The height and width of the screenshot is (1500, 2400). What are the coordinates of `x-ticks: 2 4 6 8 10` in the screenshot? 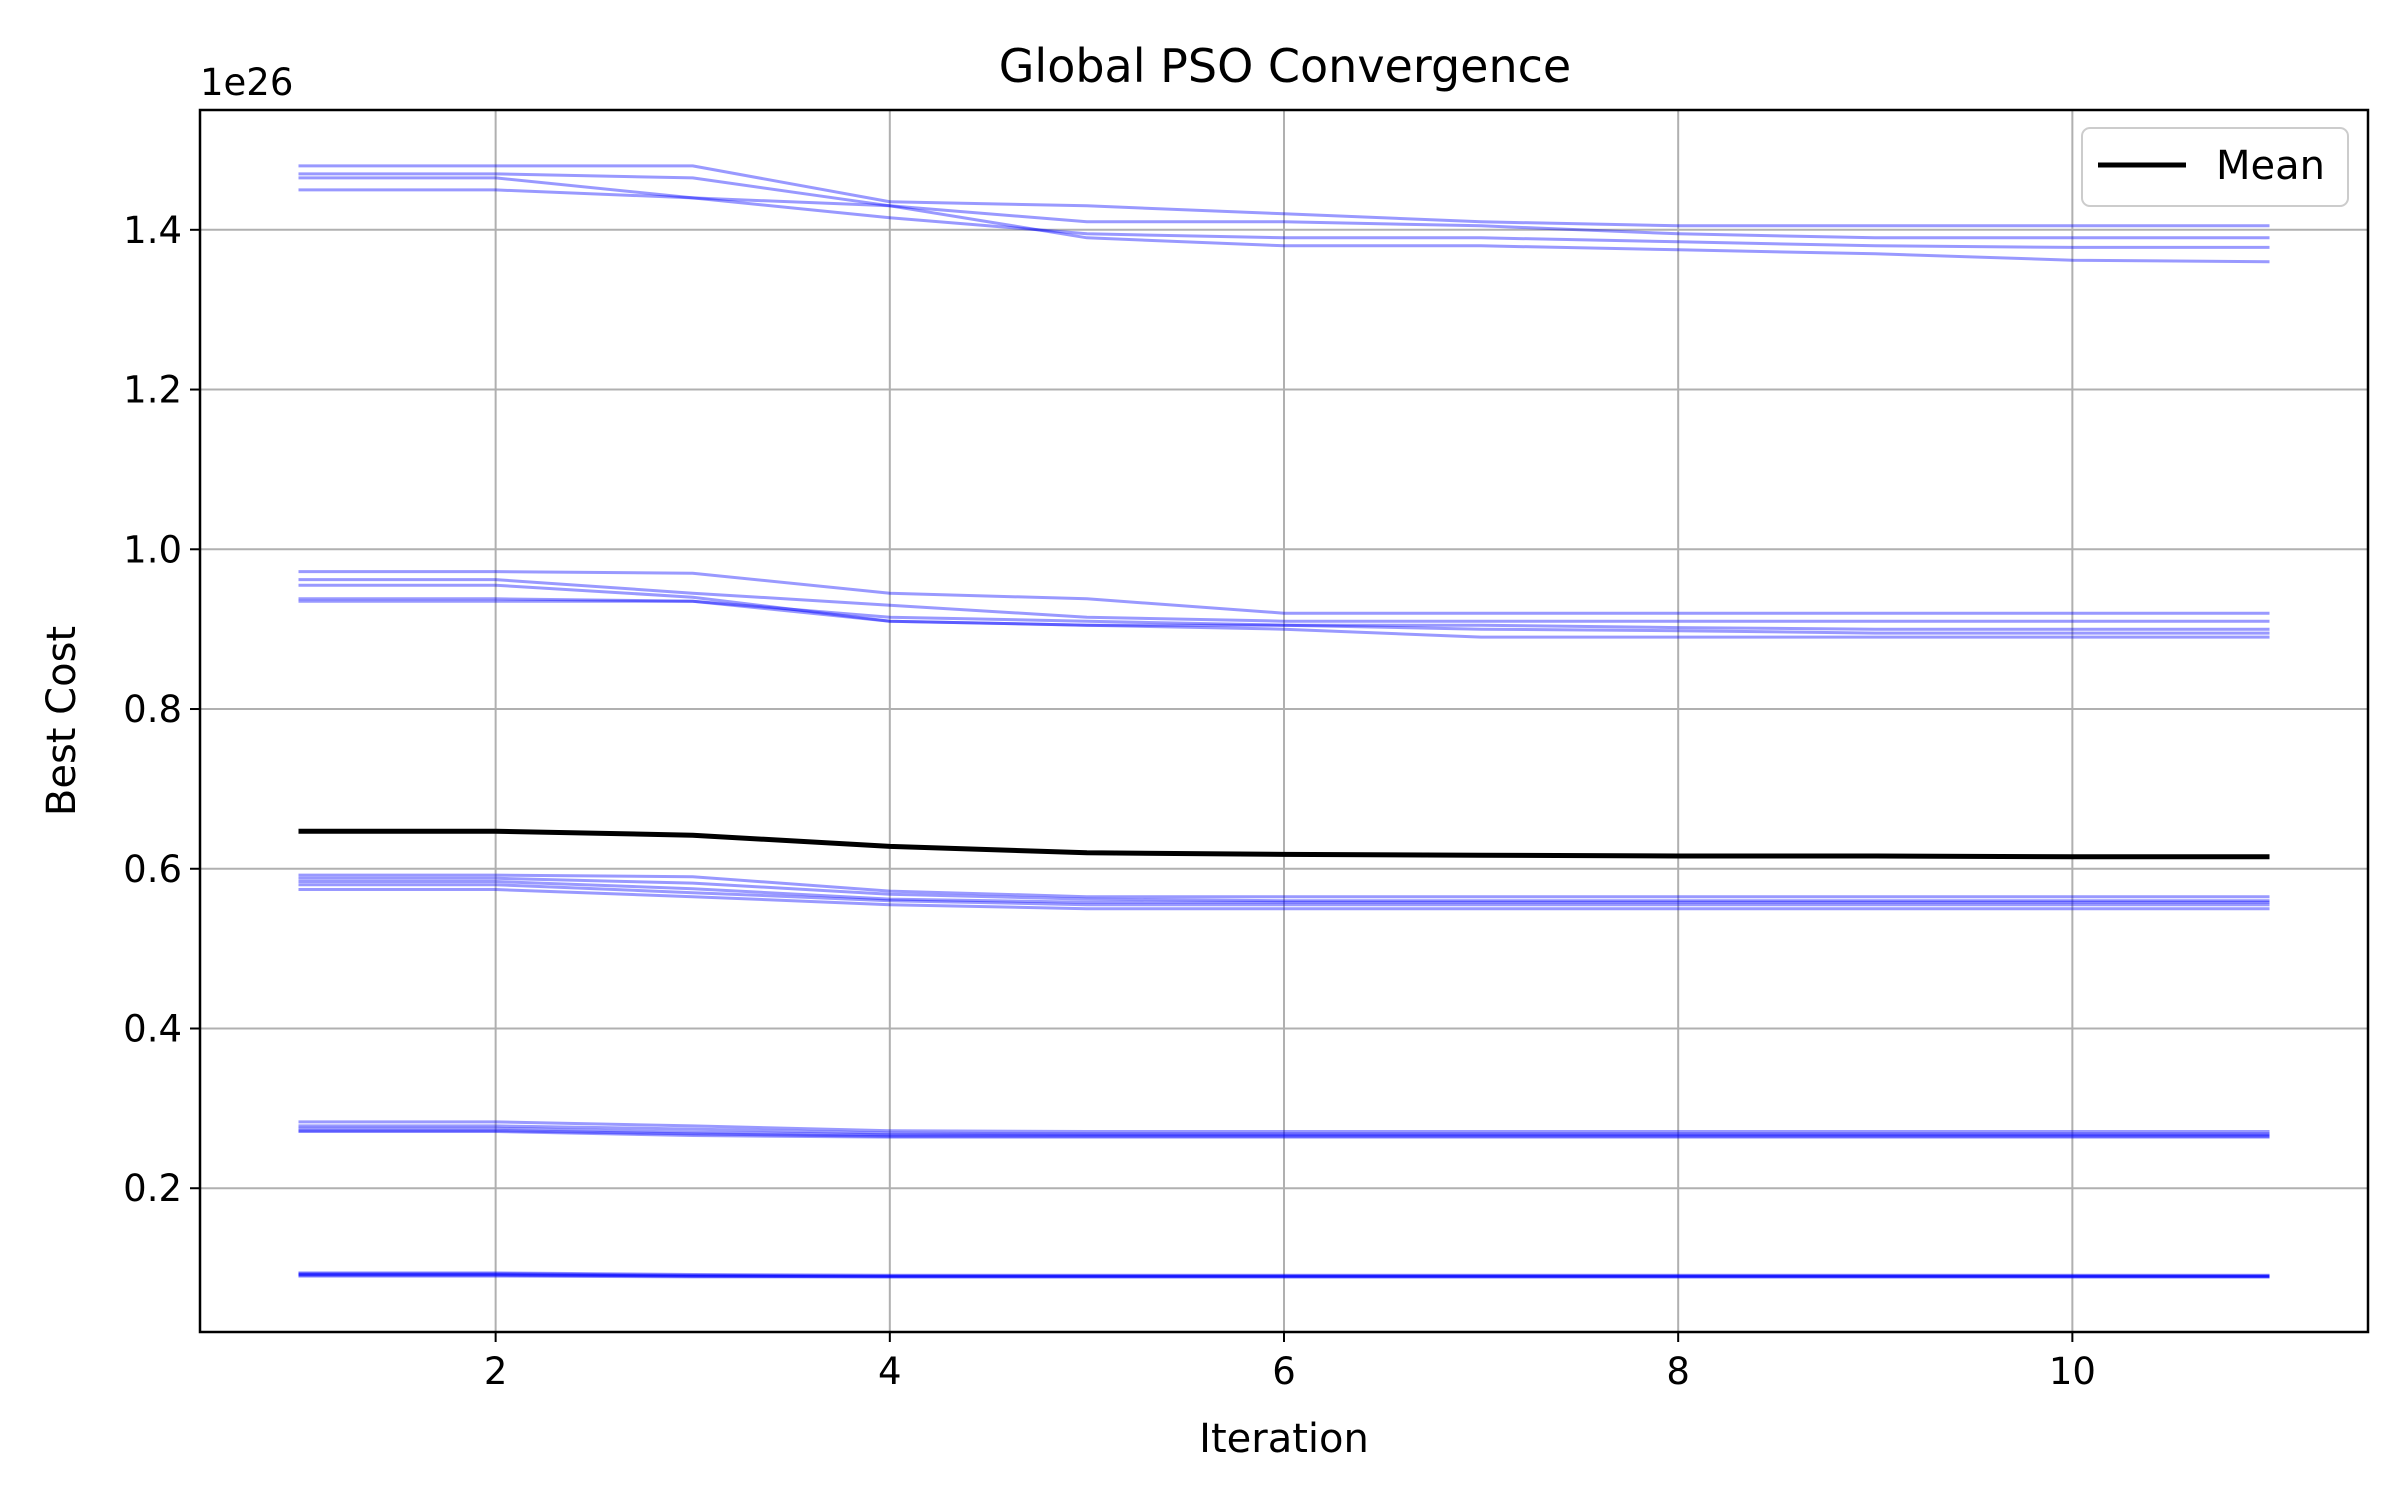 It's located at (1290, 1362).